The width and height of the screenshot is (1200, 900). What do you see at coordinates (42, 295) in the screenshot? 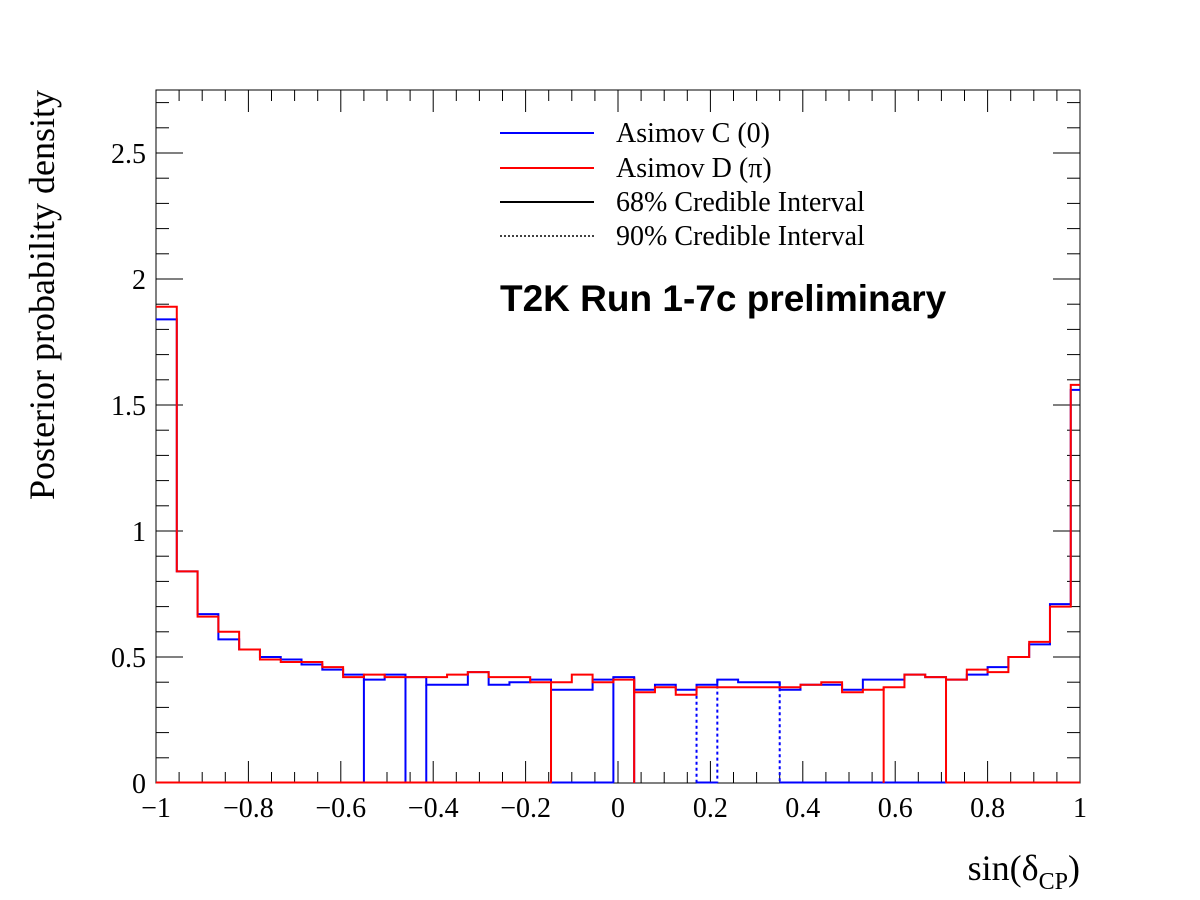
I see `y-axis-label: Posterior probability density` at bounding box center [42, 295].